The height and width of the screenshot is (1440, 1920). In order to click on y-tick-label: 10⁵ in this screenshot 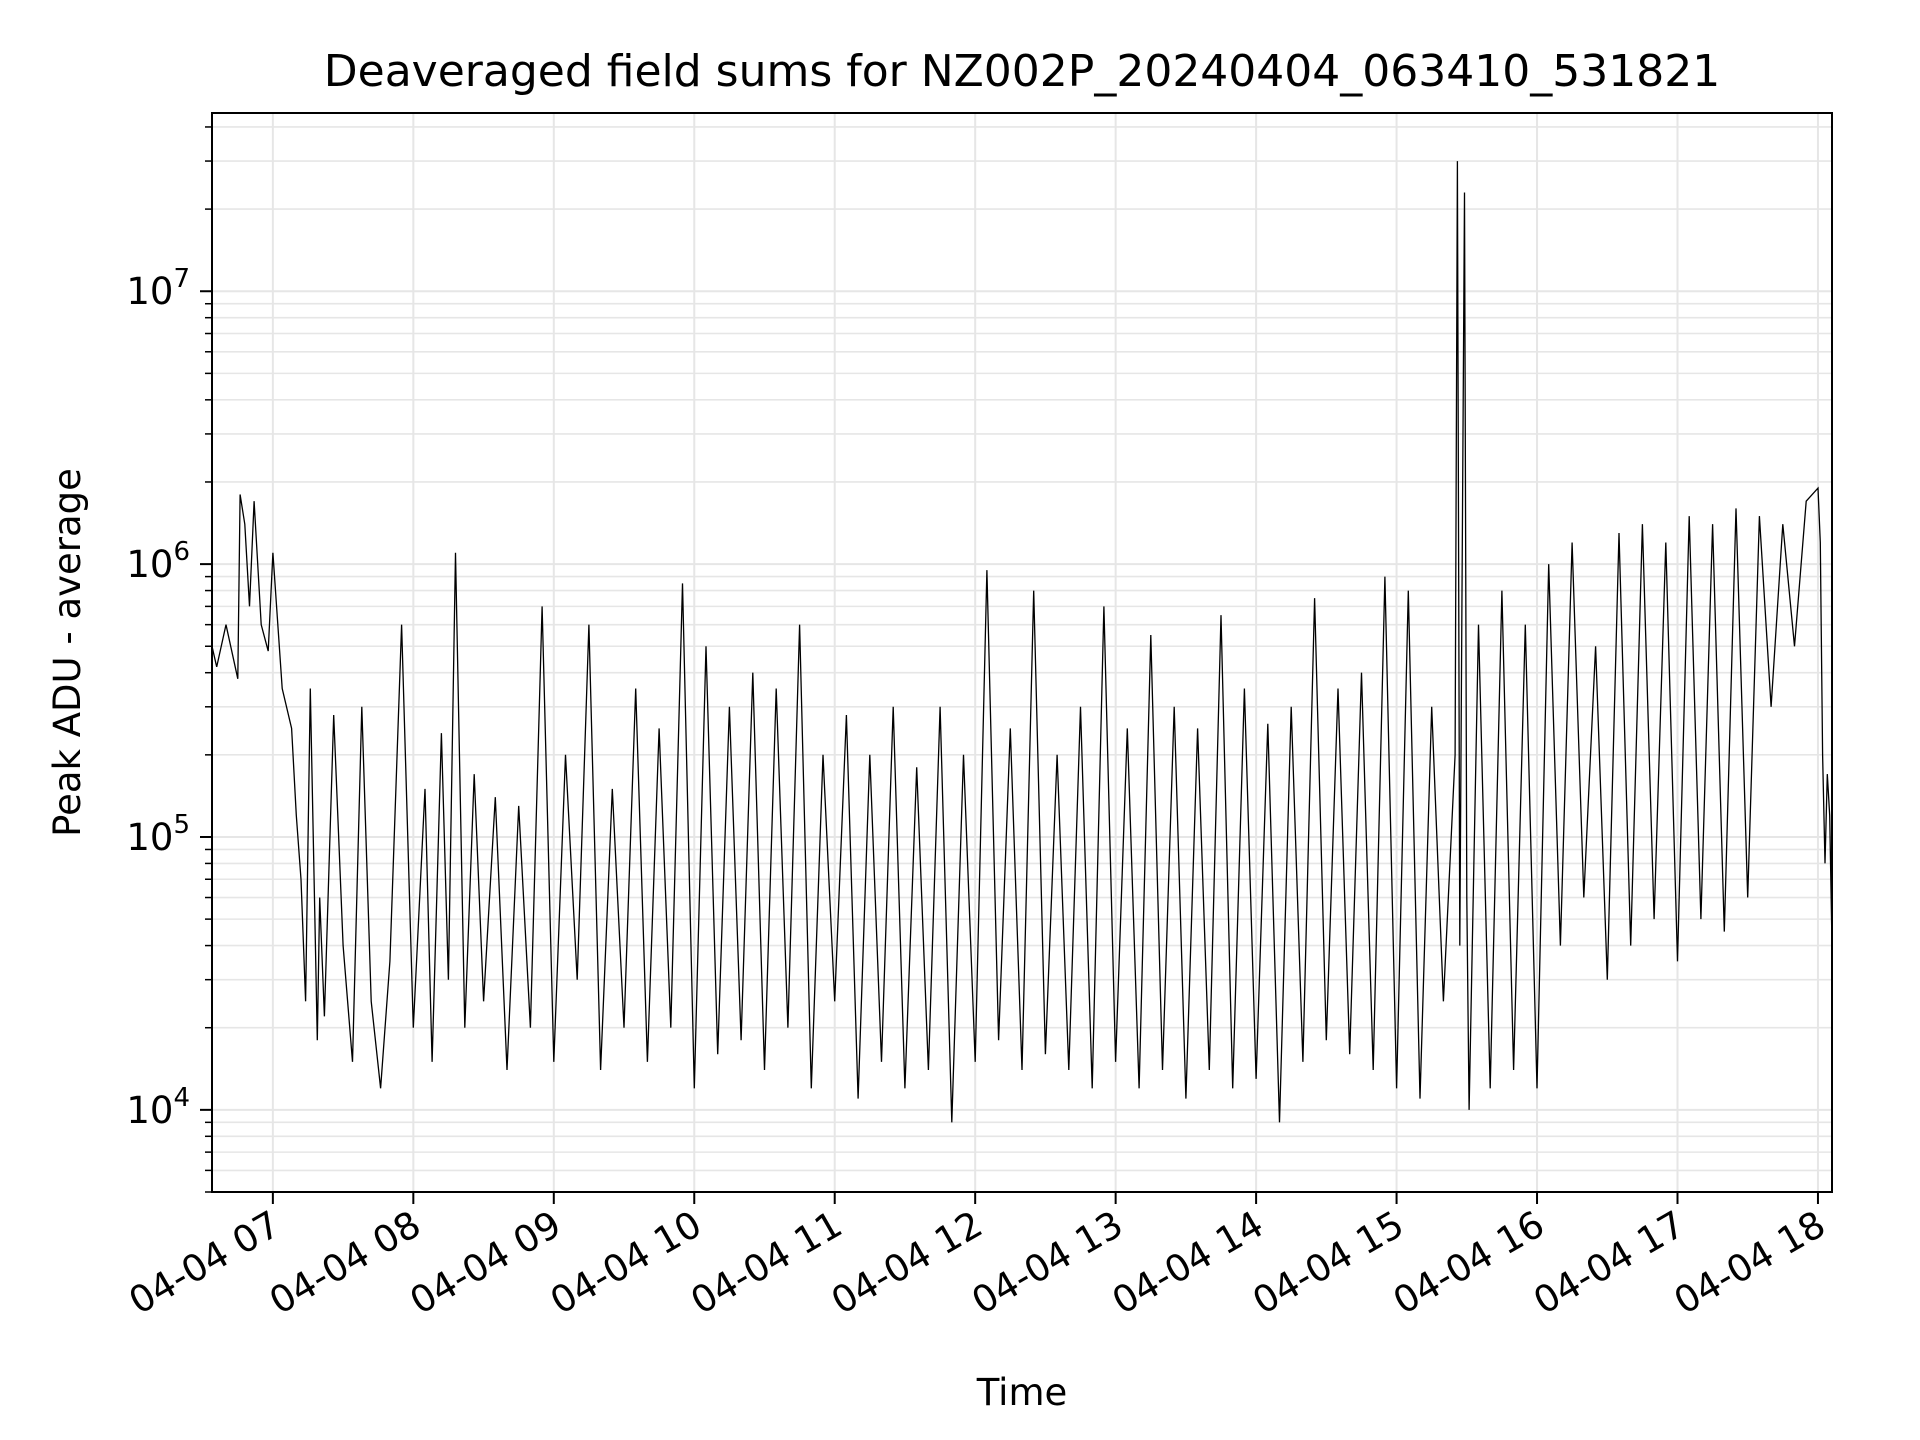, I will do `click(158, 834)`.